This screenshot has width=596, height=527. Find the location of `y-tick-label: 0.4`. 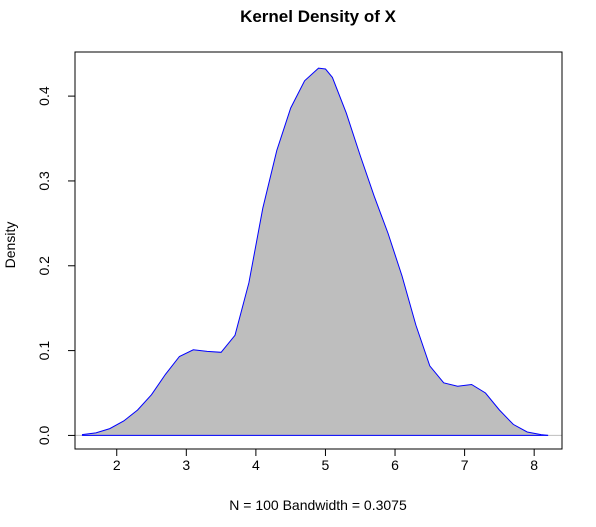

y-tick-label: 0.4 is located at coordinates (44, 96).